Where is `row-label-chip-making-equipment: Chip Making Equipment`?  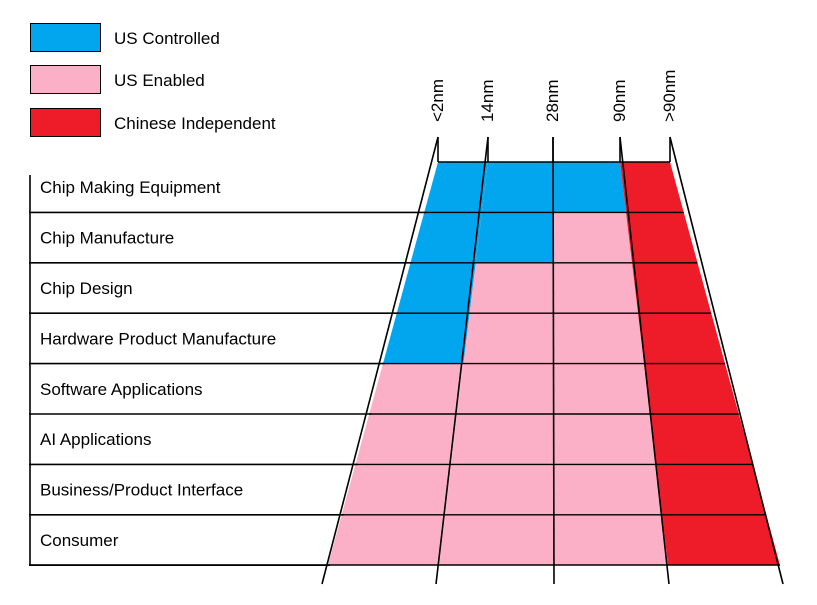
row-label-chip-making-equipment: Chip Making Equipment is located at coordinates (130, 187).